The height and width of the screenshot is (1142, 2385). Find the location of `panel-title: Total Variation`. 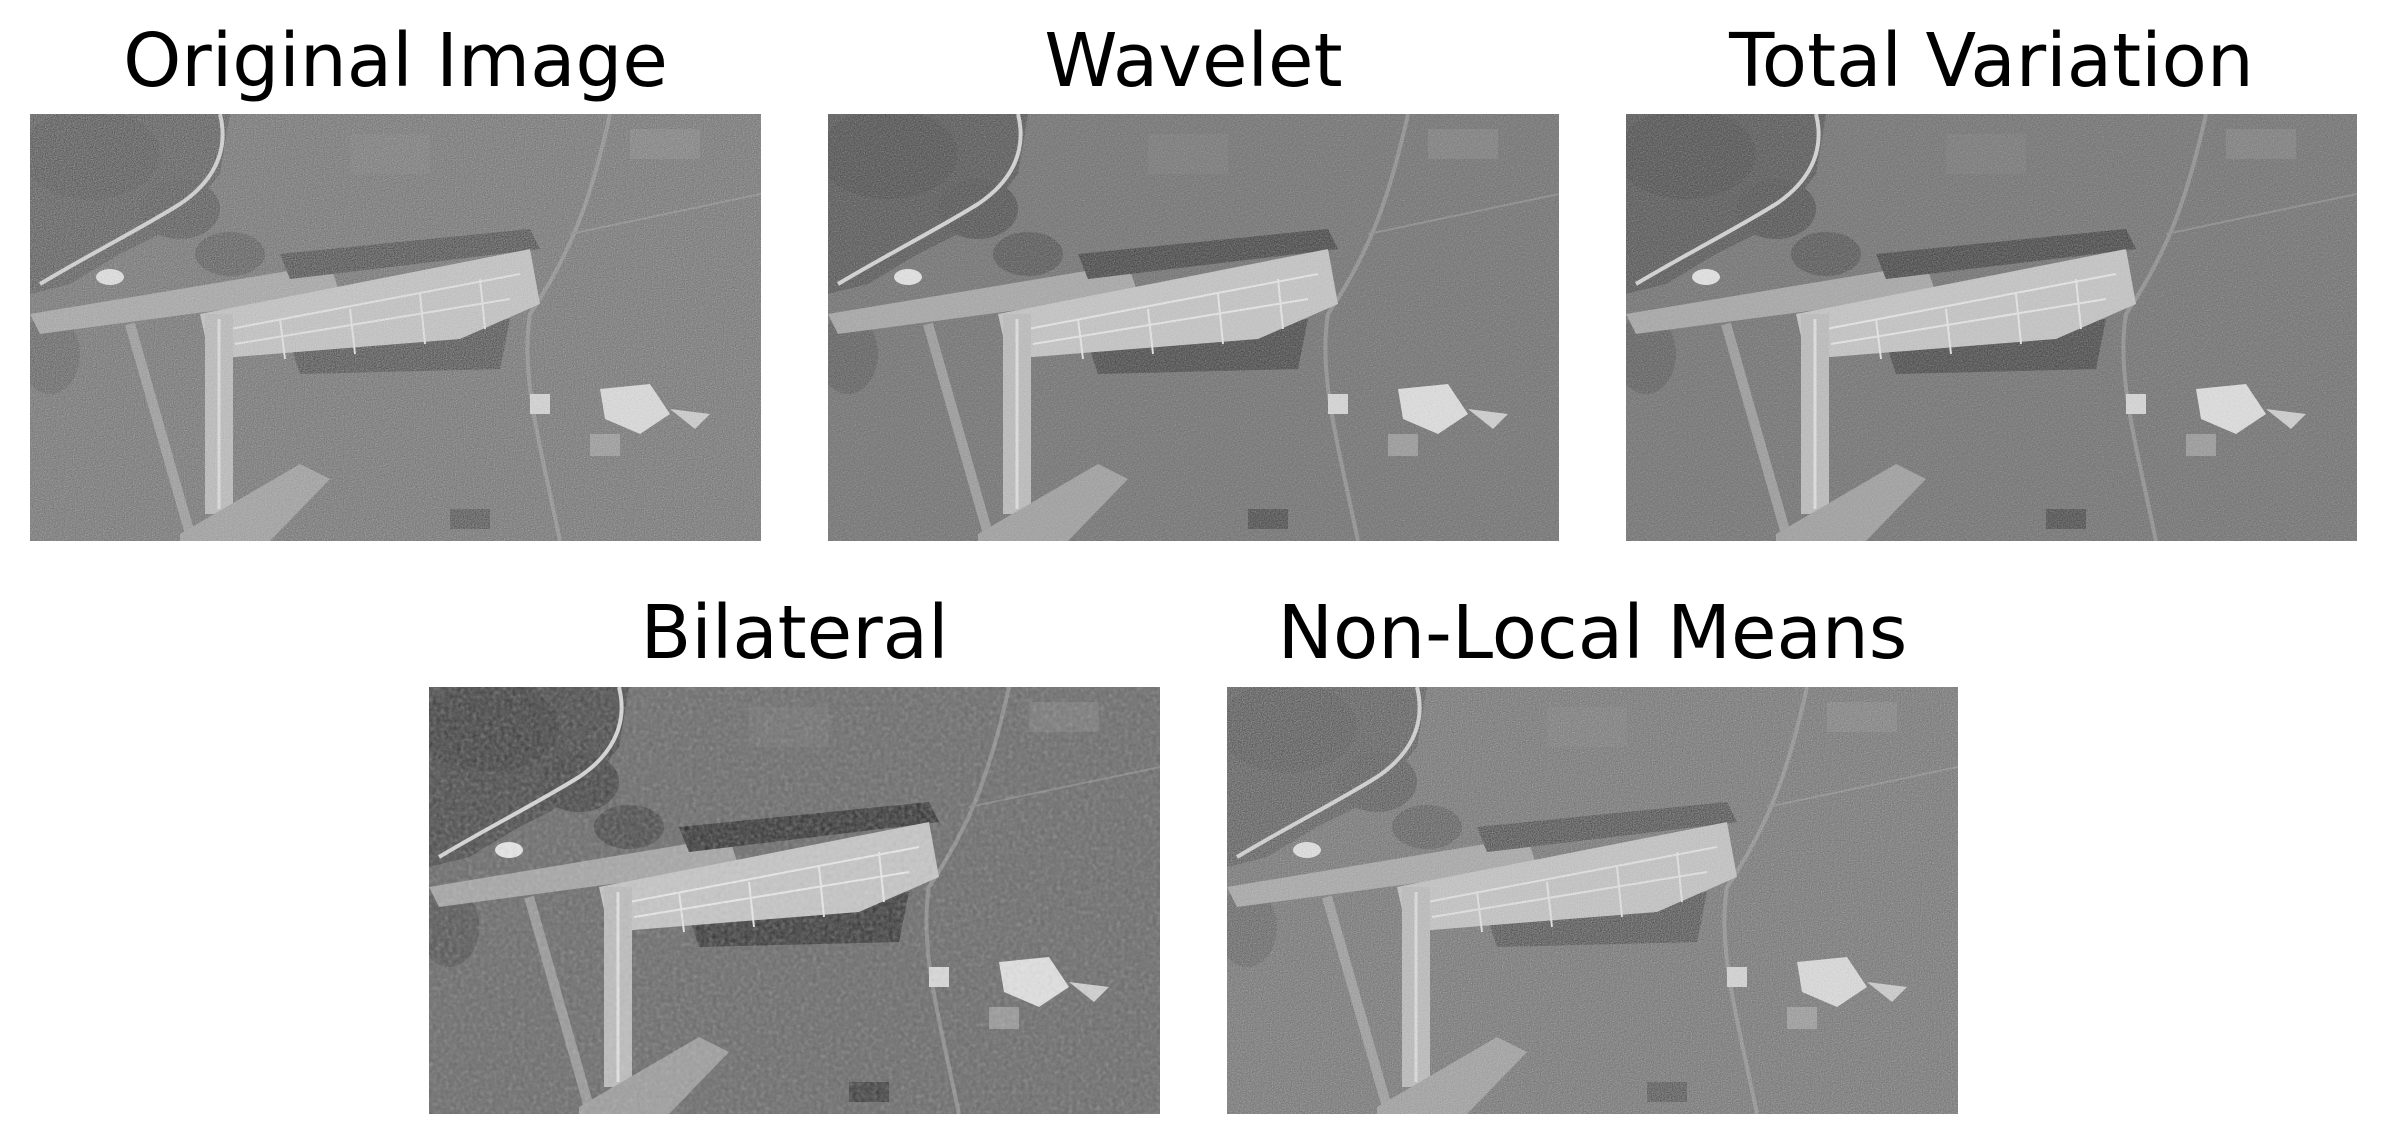

panel-title: Total Variation is located at coordinates (1991, 61).